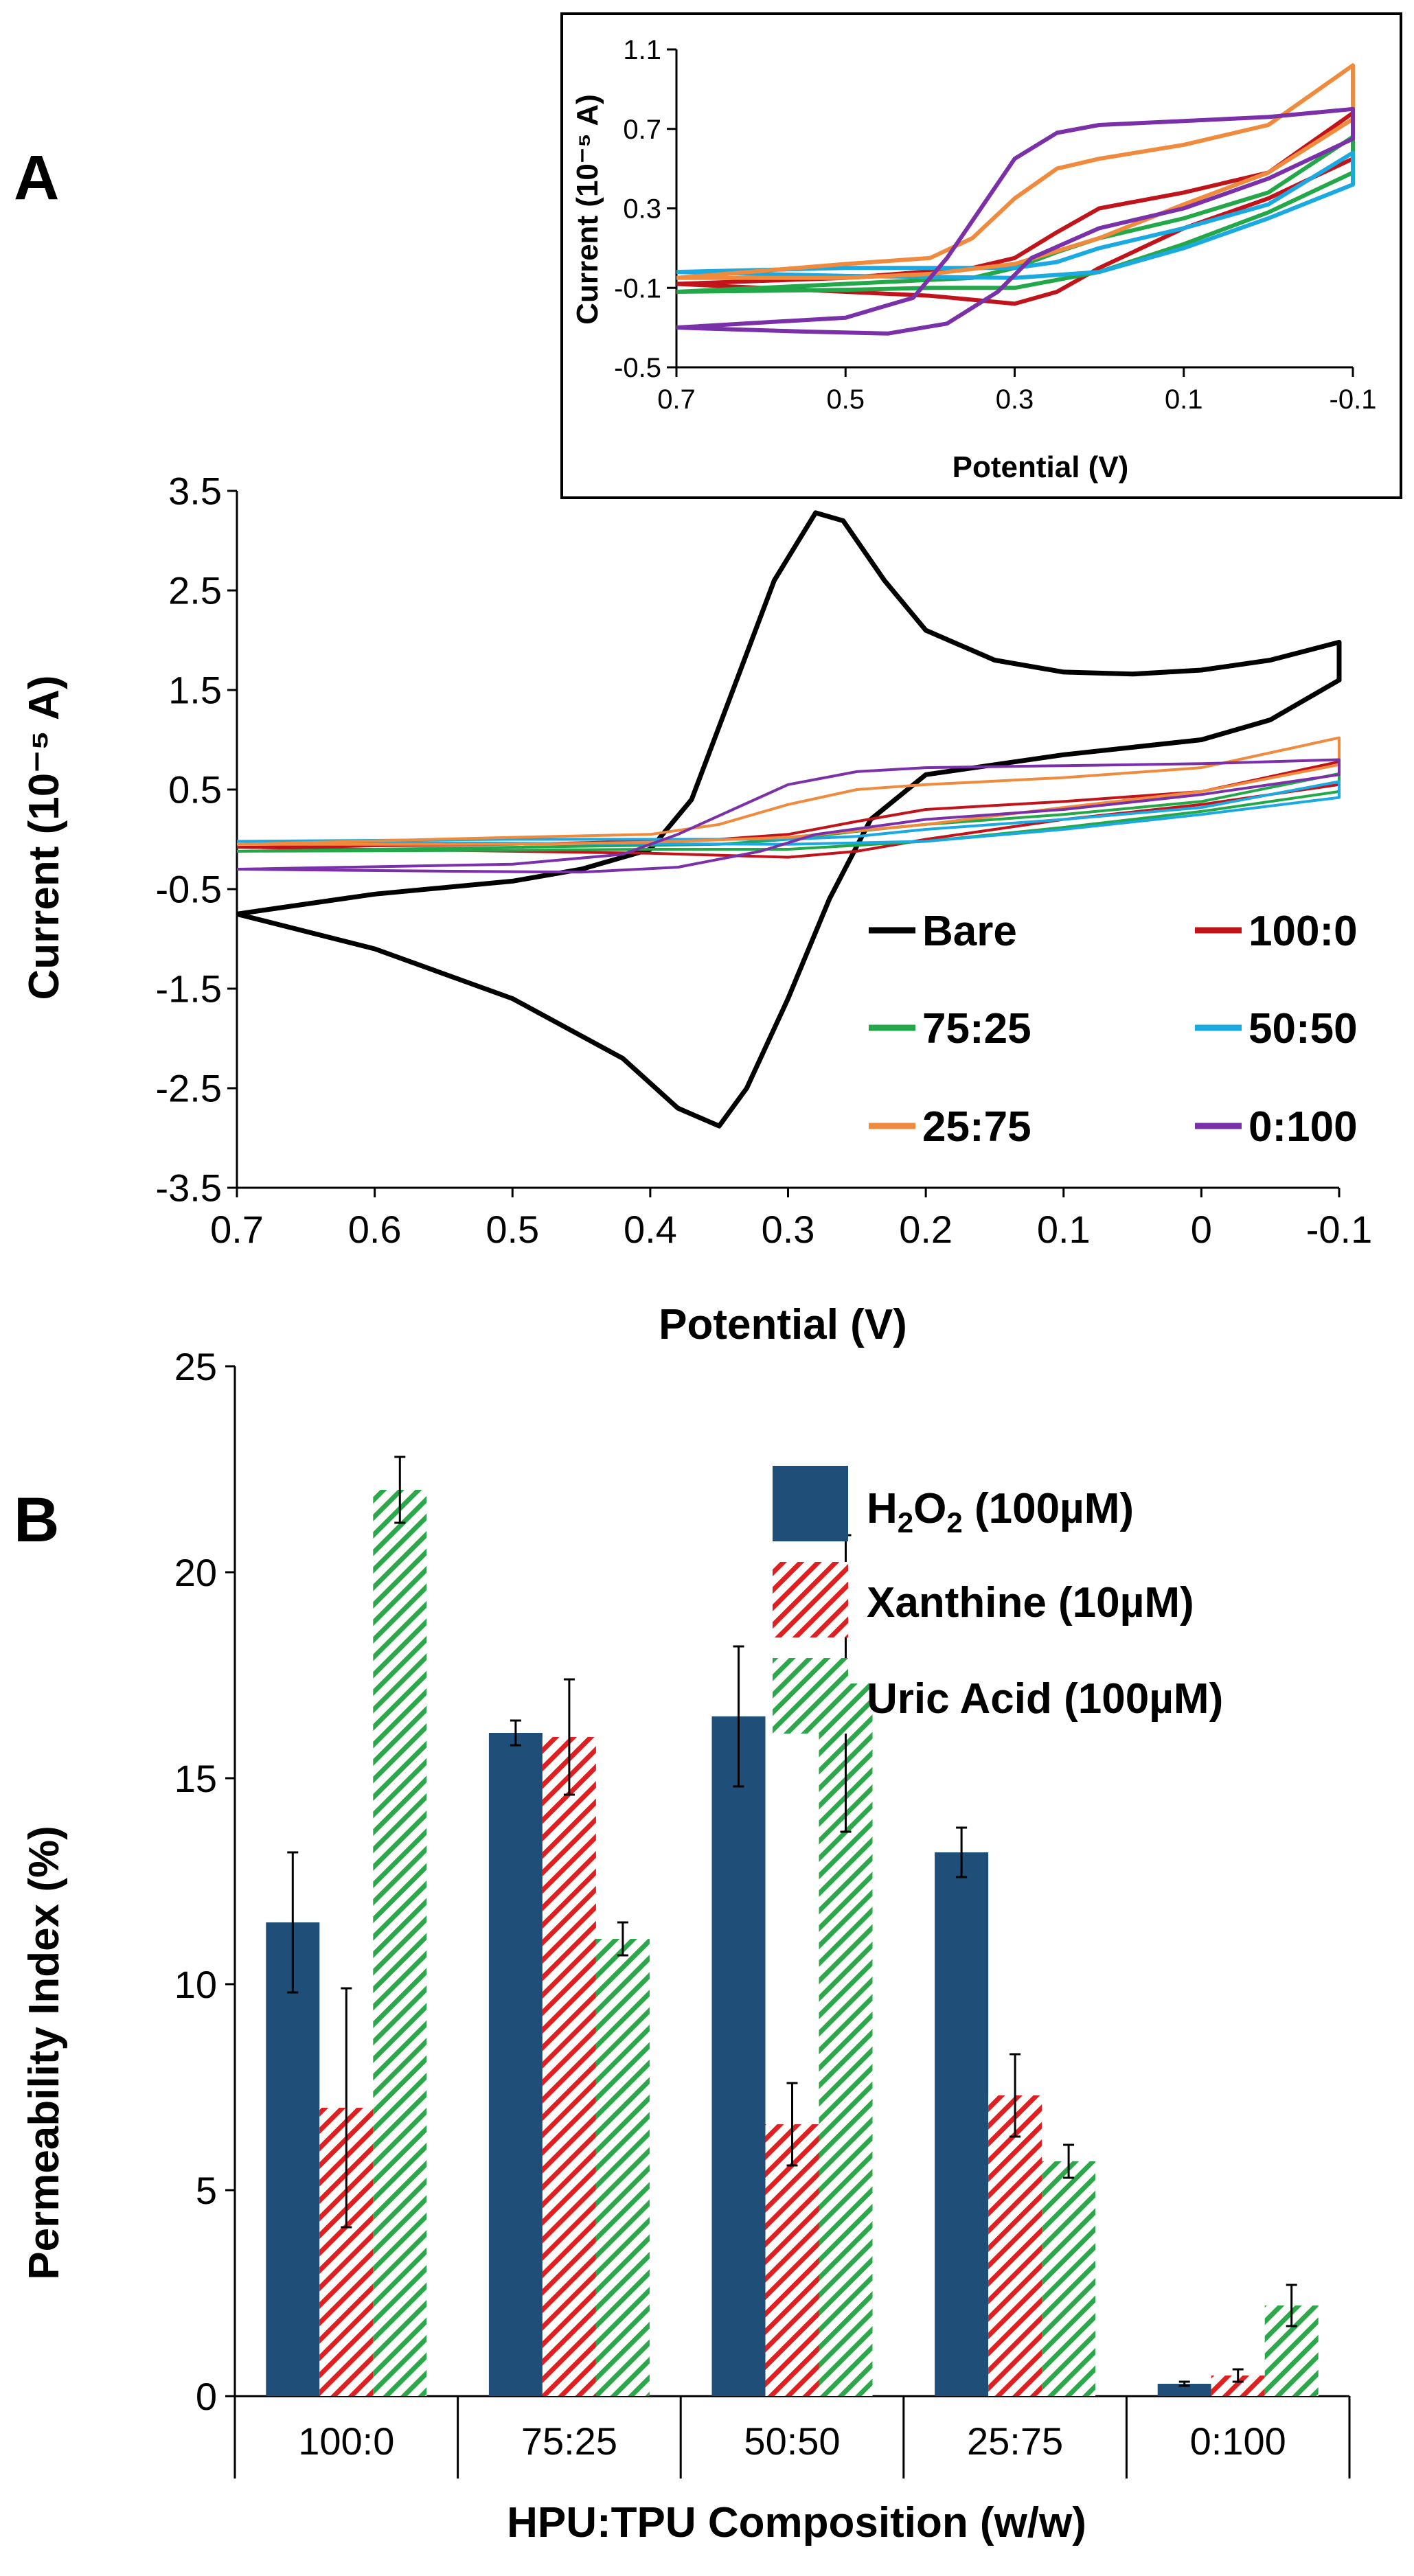  I want to click on panel-label-b: B, so click(36, 1520).